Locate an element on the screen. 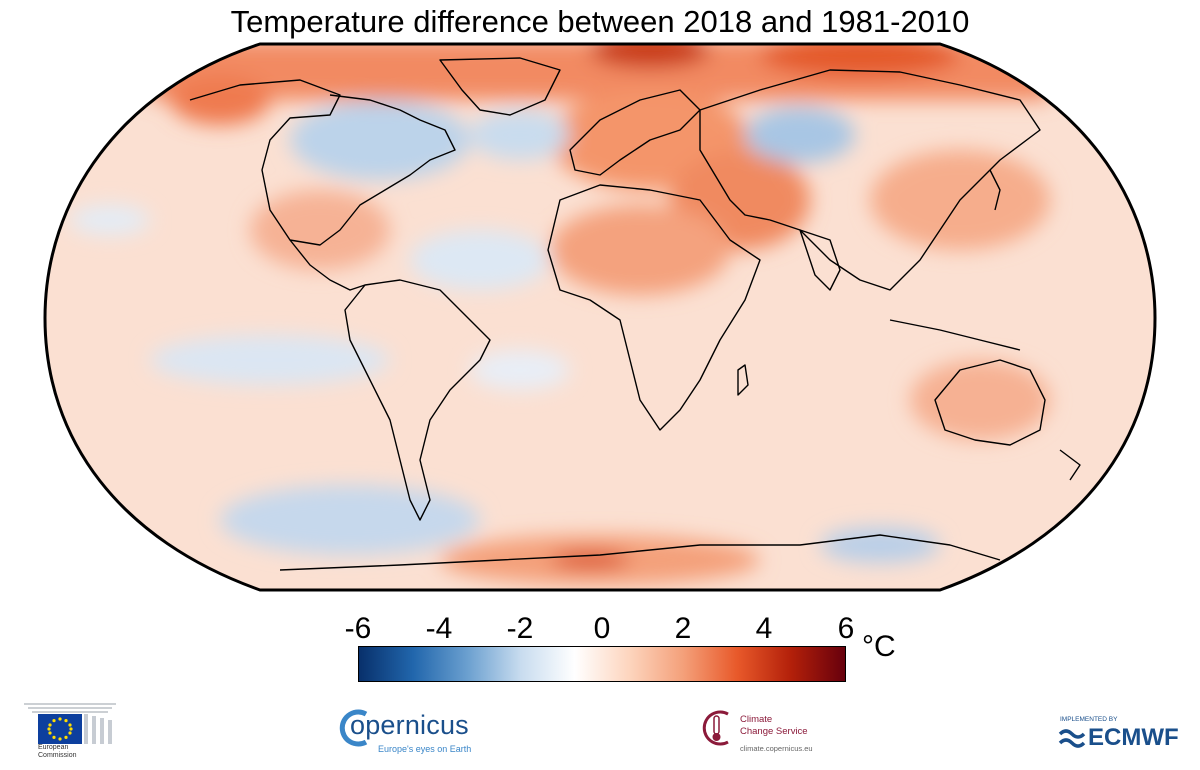 The height and width of the screenshot is (770, 1200). colorbar-tick: -6 is located at coordinates (358, 628).